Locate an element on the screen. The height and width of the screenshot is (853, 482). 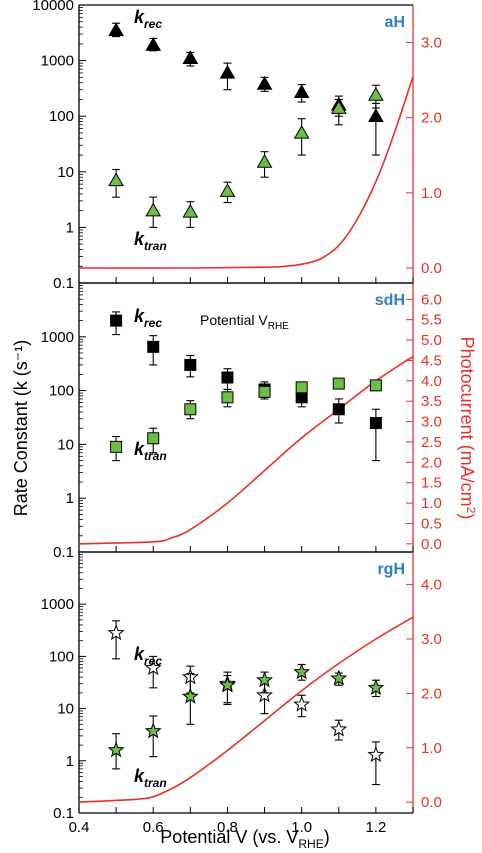
k-tran-label-sdH: ktran is located at coordinates (150, 451).